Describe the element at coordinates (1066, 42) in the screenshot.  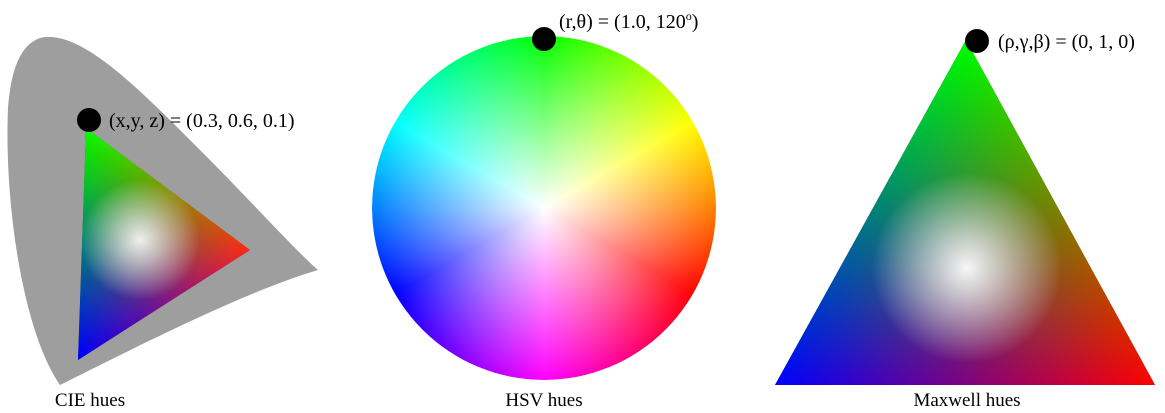
I see `maxwell-point-label: (ρ,γ,β) = (0, 1, 0)` at that location.